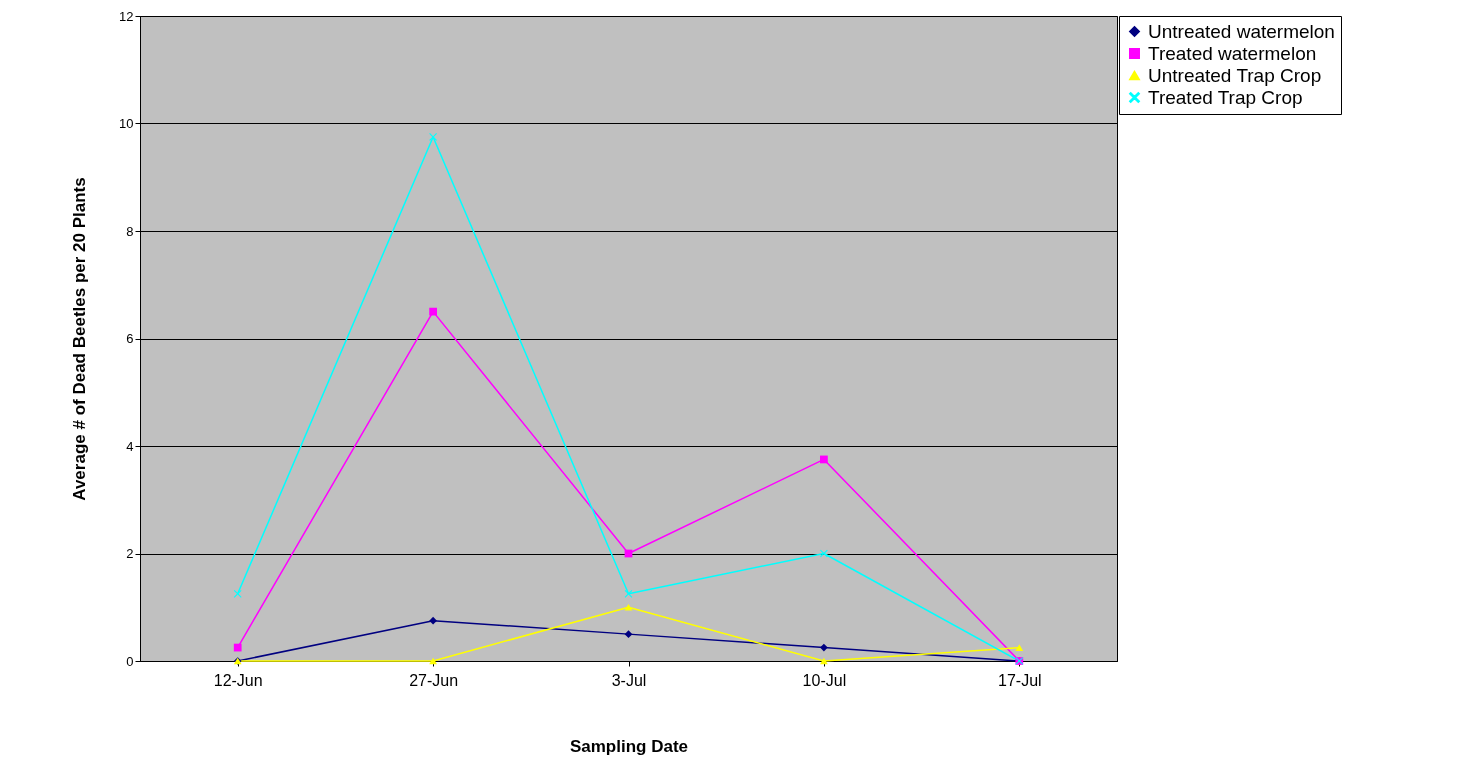 Image resolution: width=1479 pixels, height=777 pixels. Describe the element at coordinates (629, 746) in the screenshot. I see `x-axis-title: Sampling Date` at that location.